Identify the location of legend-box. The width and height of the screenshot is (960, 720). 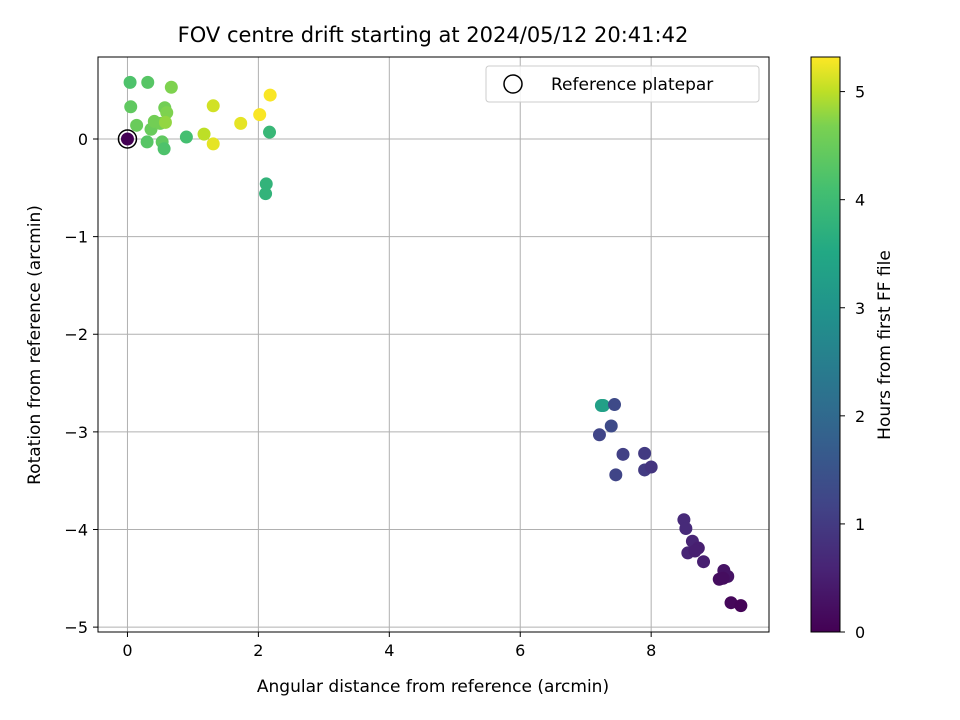
(622, 84).